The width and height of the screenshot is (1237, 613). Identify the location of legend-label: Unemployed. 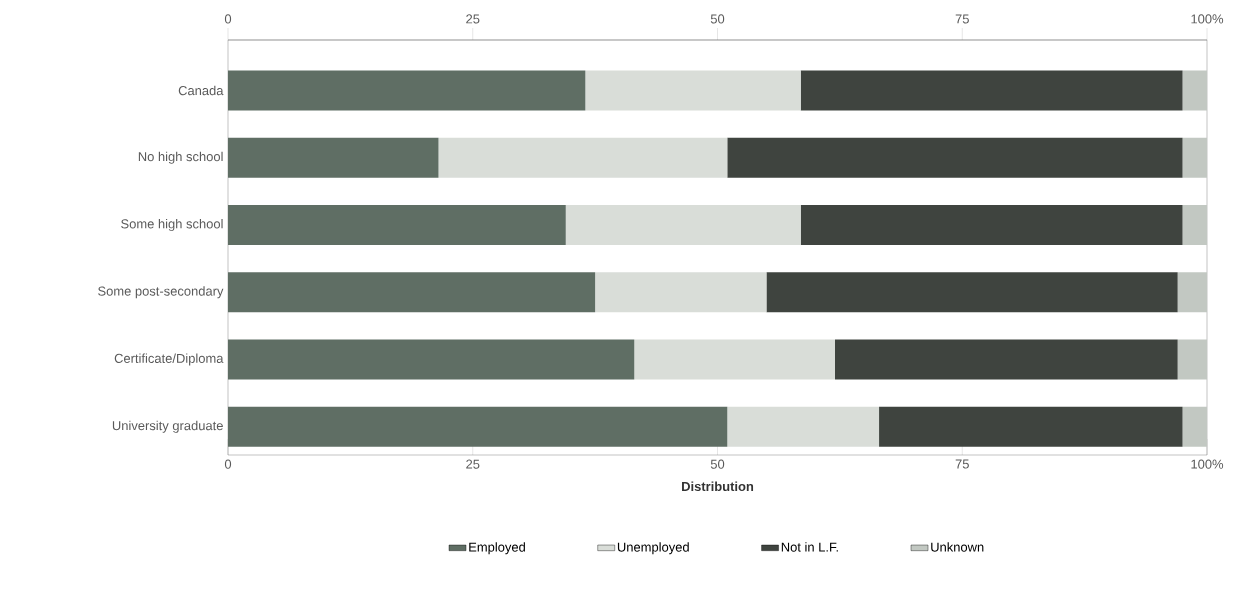
(653, 548).